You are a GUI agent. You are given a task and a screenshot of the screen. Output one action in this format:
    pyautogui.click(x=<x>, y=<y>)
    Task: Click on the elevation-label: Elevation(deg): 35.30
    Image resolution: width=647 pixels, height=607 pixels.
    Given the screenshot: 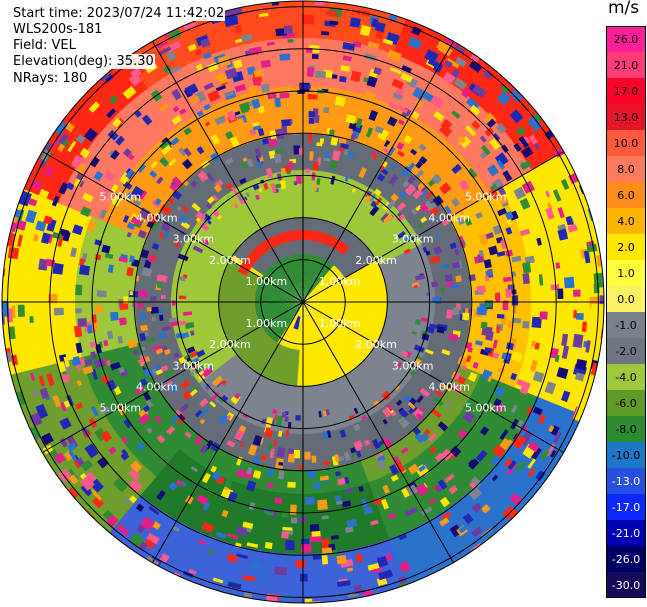 What is the action you would take?
    pyautogui.click(x=83, y=61)
    